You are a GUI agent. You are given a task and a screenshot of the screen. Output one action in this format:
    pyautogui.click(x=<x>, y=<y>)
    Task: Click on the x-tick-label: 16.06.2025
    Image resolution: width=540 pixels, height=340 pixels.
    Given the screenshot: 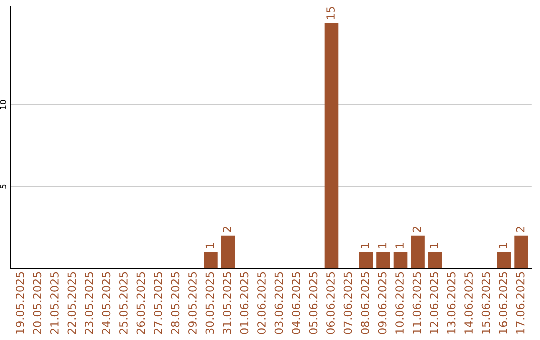 What is the action you would take?
    pyautogui.click(x=503, y=303)
    